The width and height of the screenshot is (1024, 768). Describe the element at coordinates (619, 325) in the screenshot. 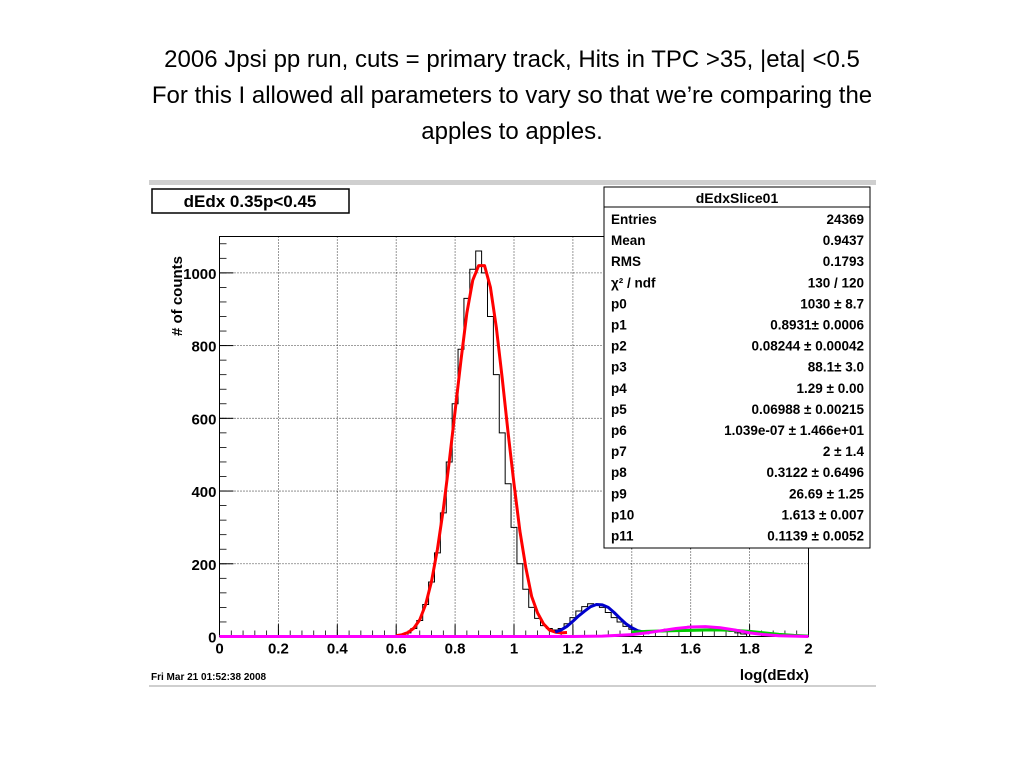

I see `stats-row-name: p1` at that location.